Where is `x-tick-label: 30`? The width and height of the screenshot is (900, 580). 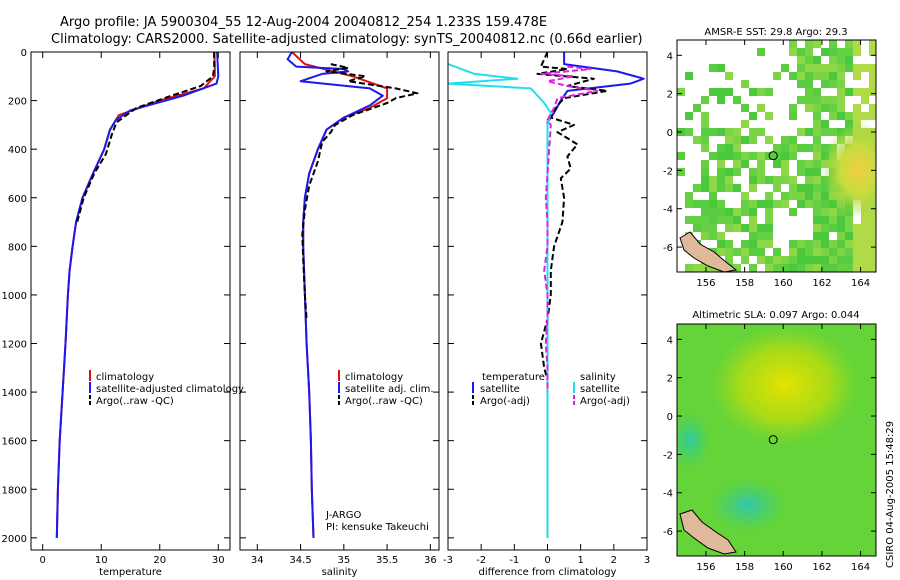
x-tick-label: 30 is located at coordinates (218, 560).